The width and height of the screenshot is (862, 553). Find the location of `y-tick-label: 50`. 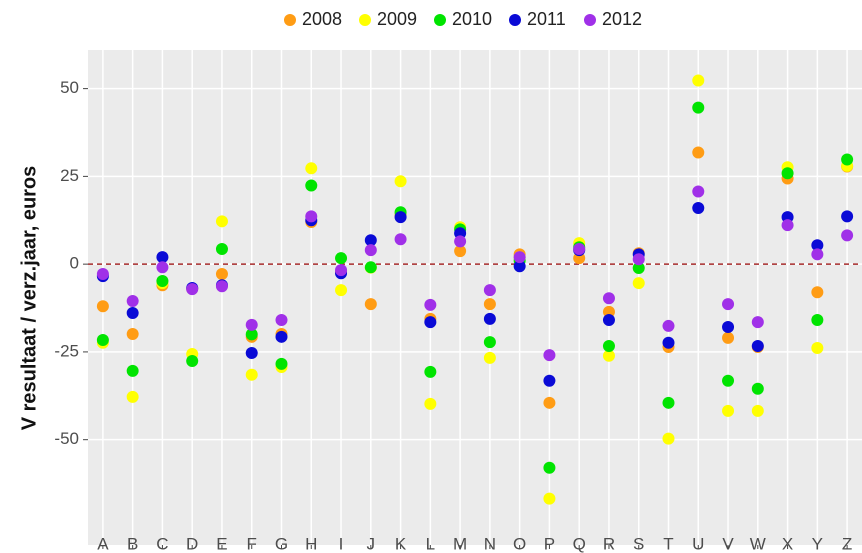

y-tick-label: 50 is located at coordinates (69, 87).